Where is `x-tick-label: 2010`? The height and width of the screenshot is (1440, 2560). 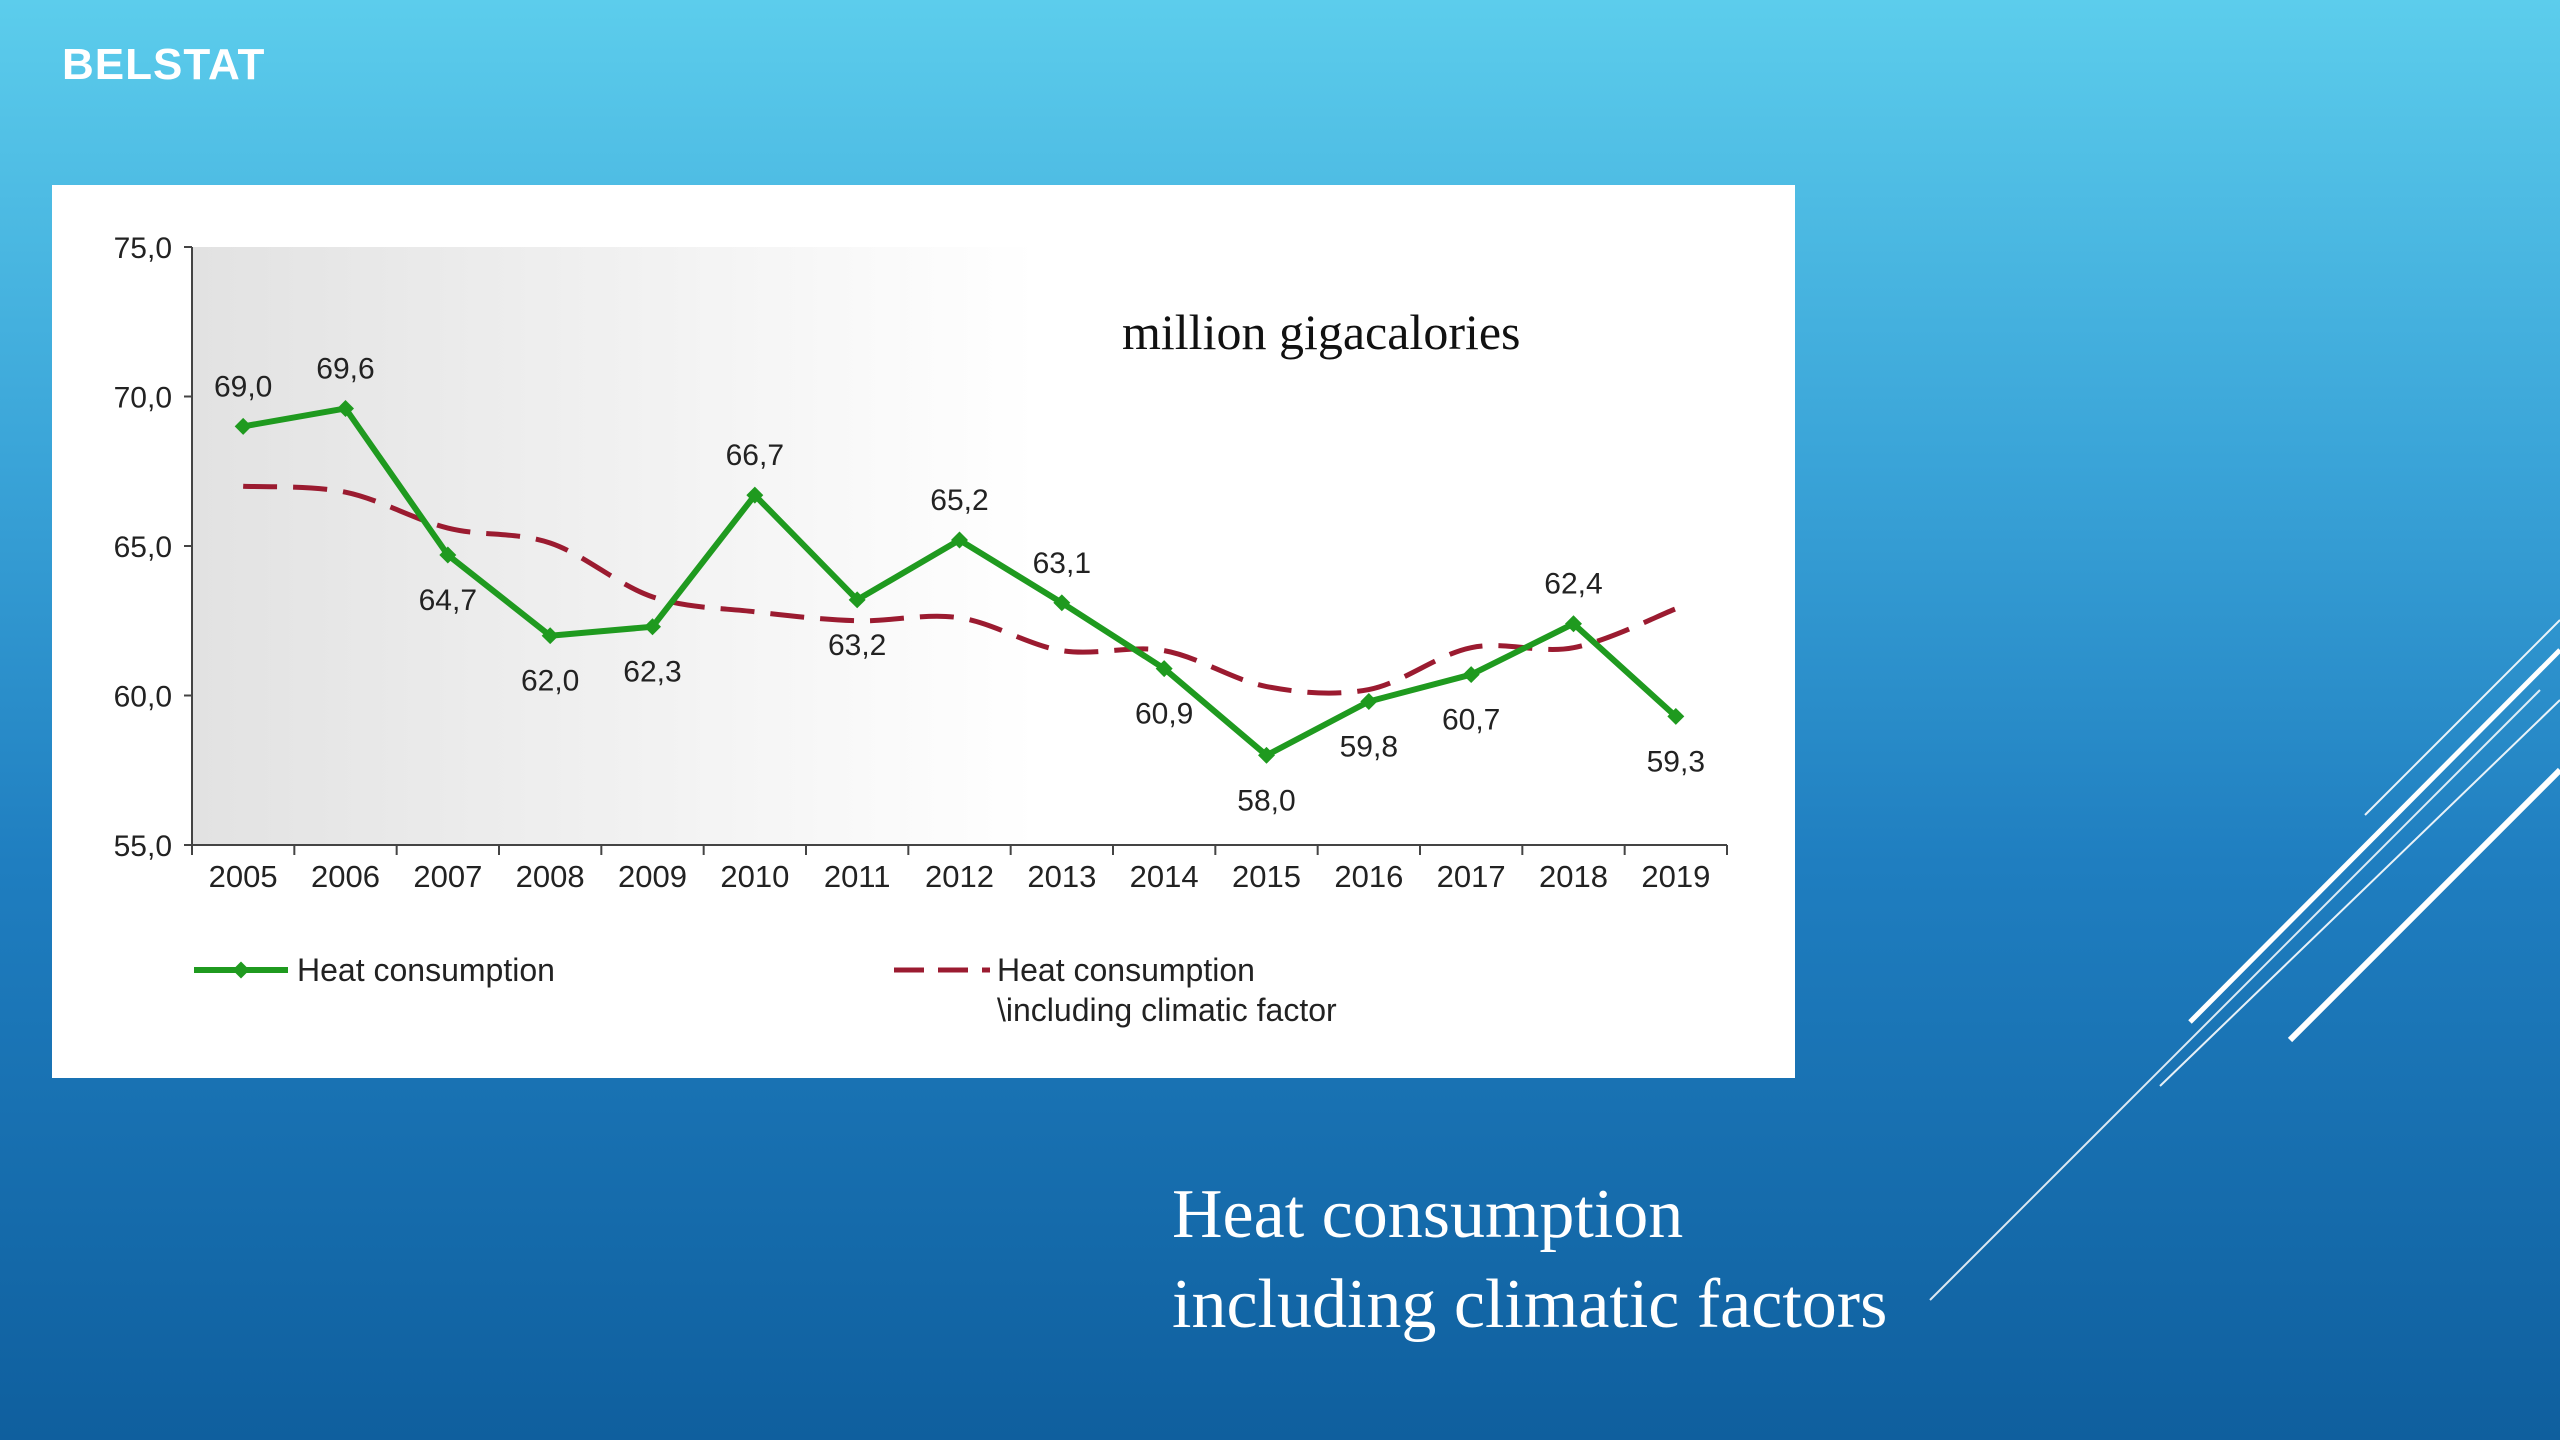
x-tick-label: 2010 is located at coordinates (754, 876).